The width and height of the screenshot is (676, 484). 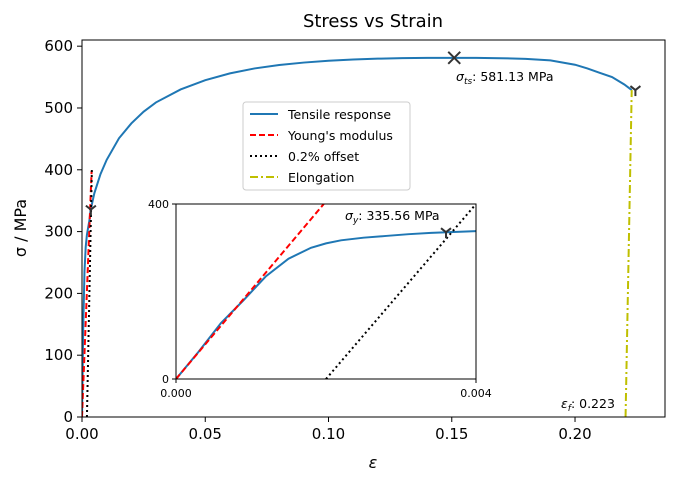 What do you see at coordinates (321, 177) in the screenshot?
I see `legend-label-elongation: Elongation` at bounding box center [321, 177].